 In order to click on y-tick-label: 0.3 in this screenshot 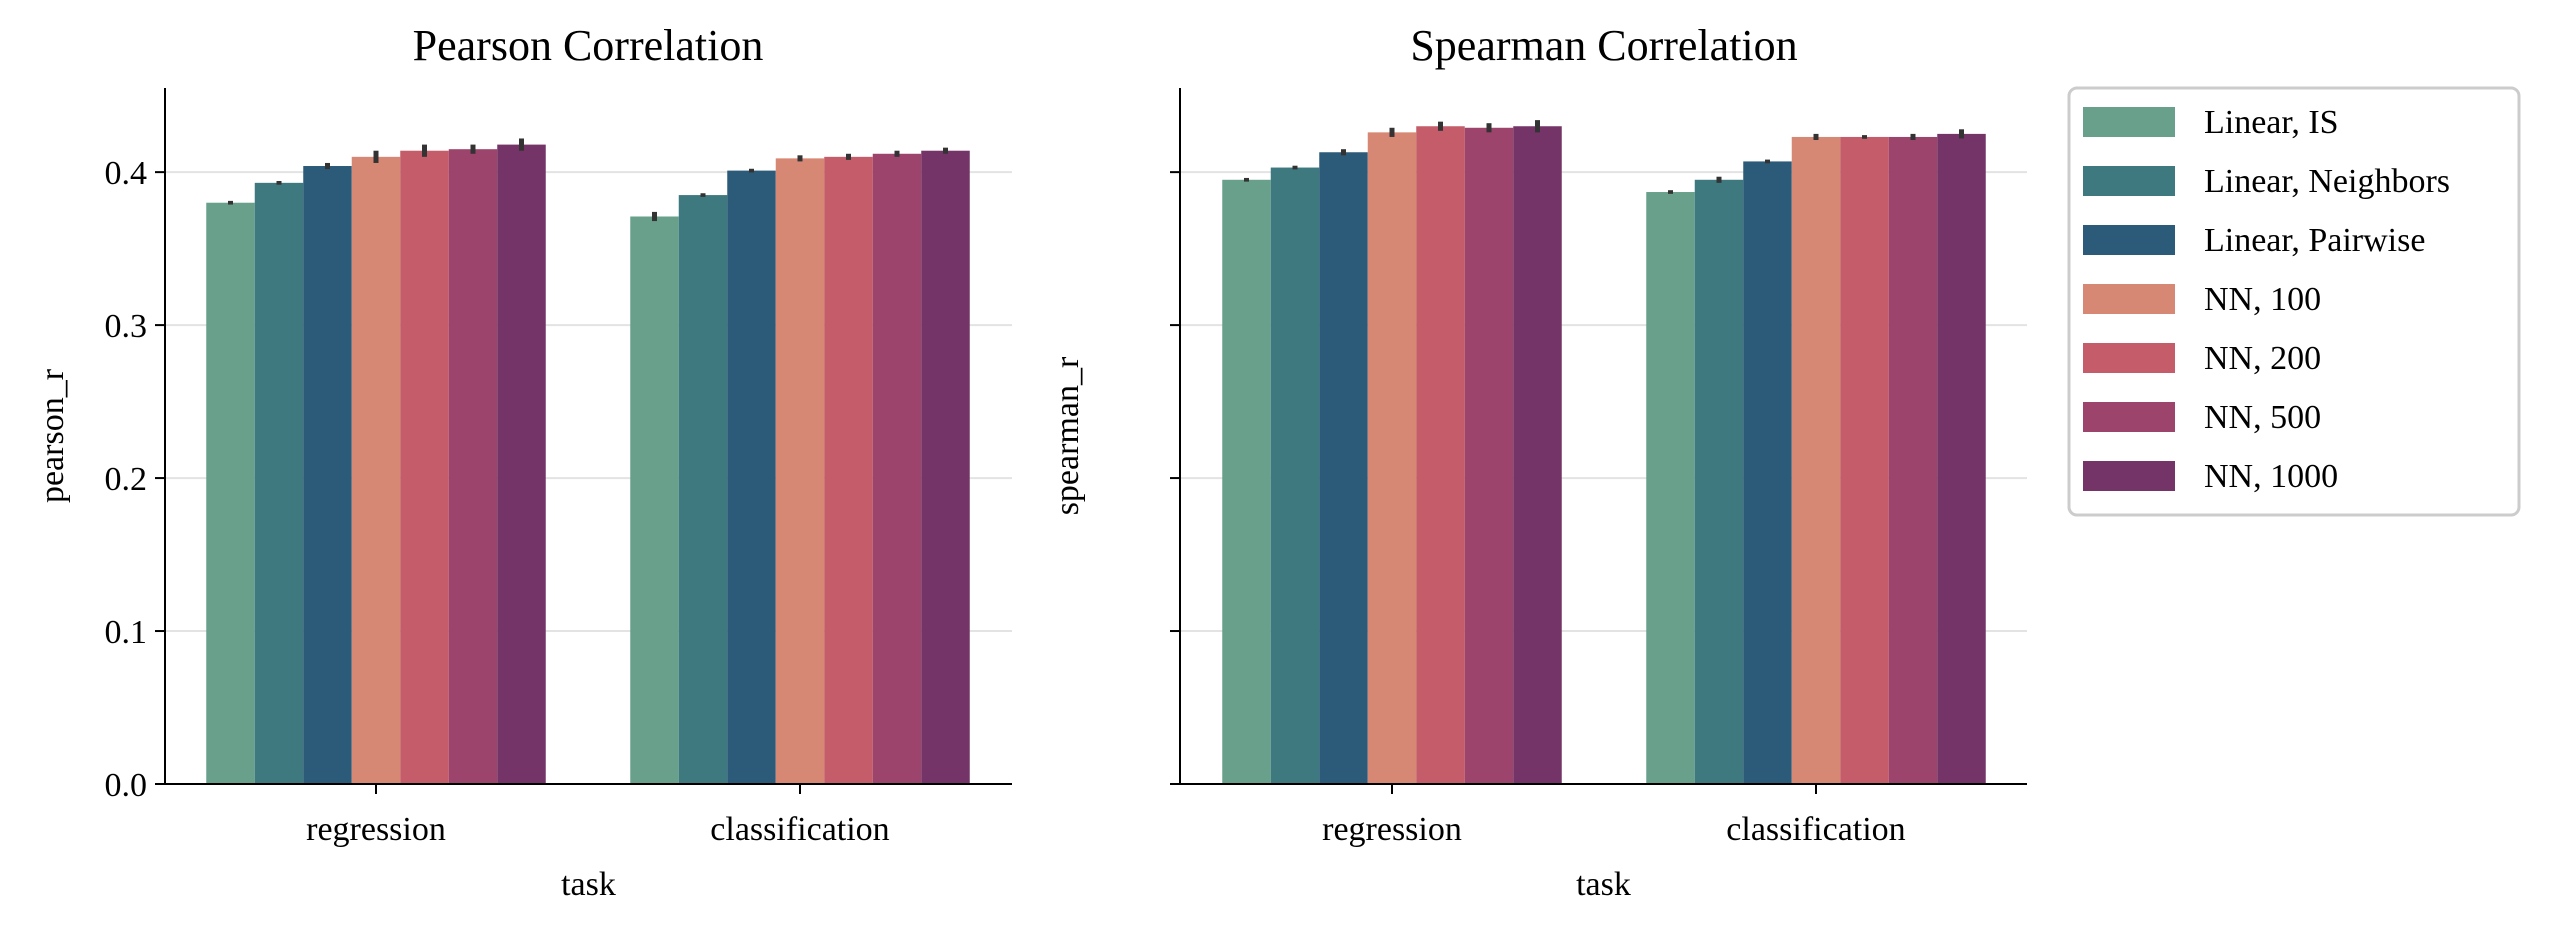, I will do `click(126, 326)`.